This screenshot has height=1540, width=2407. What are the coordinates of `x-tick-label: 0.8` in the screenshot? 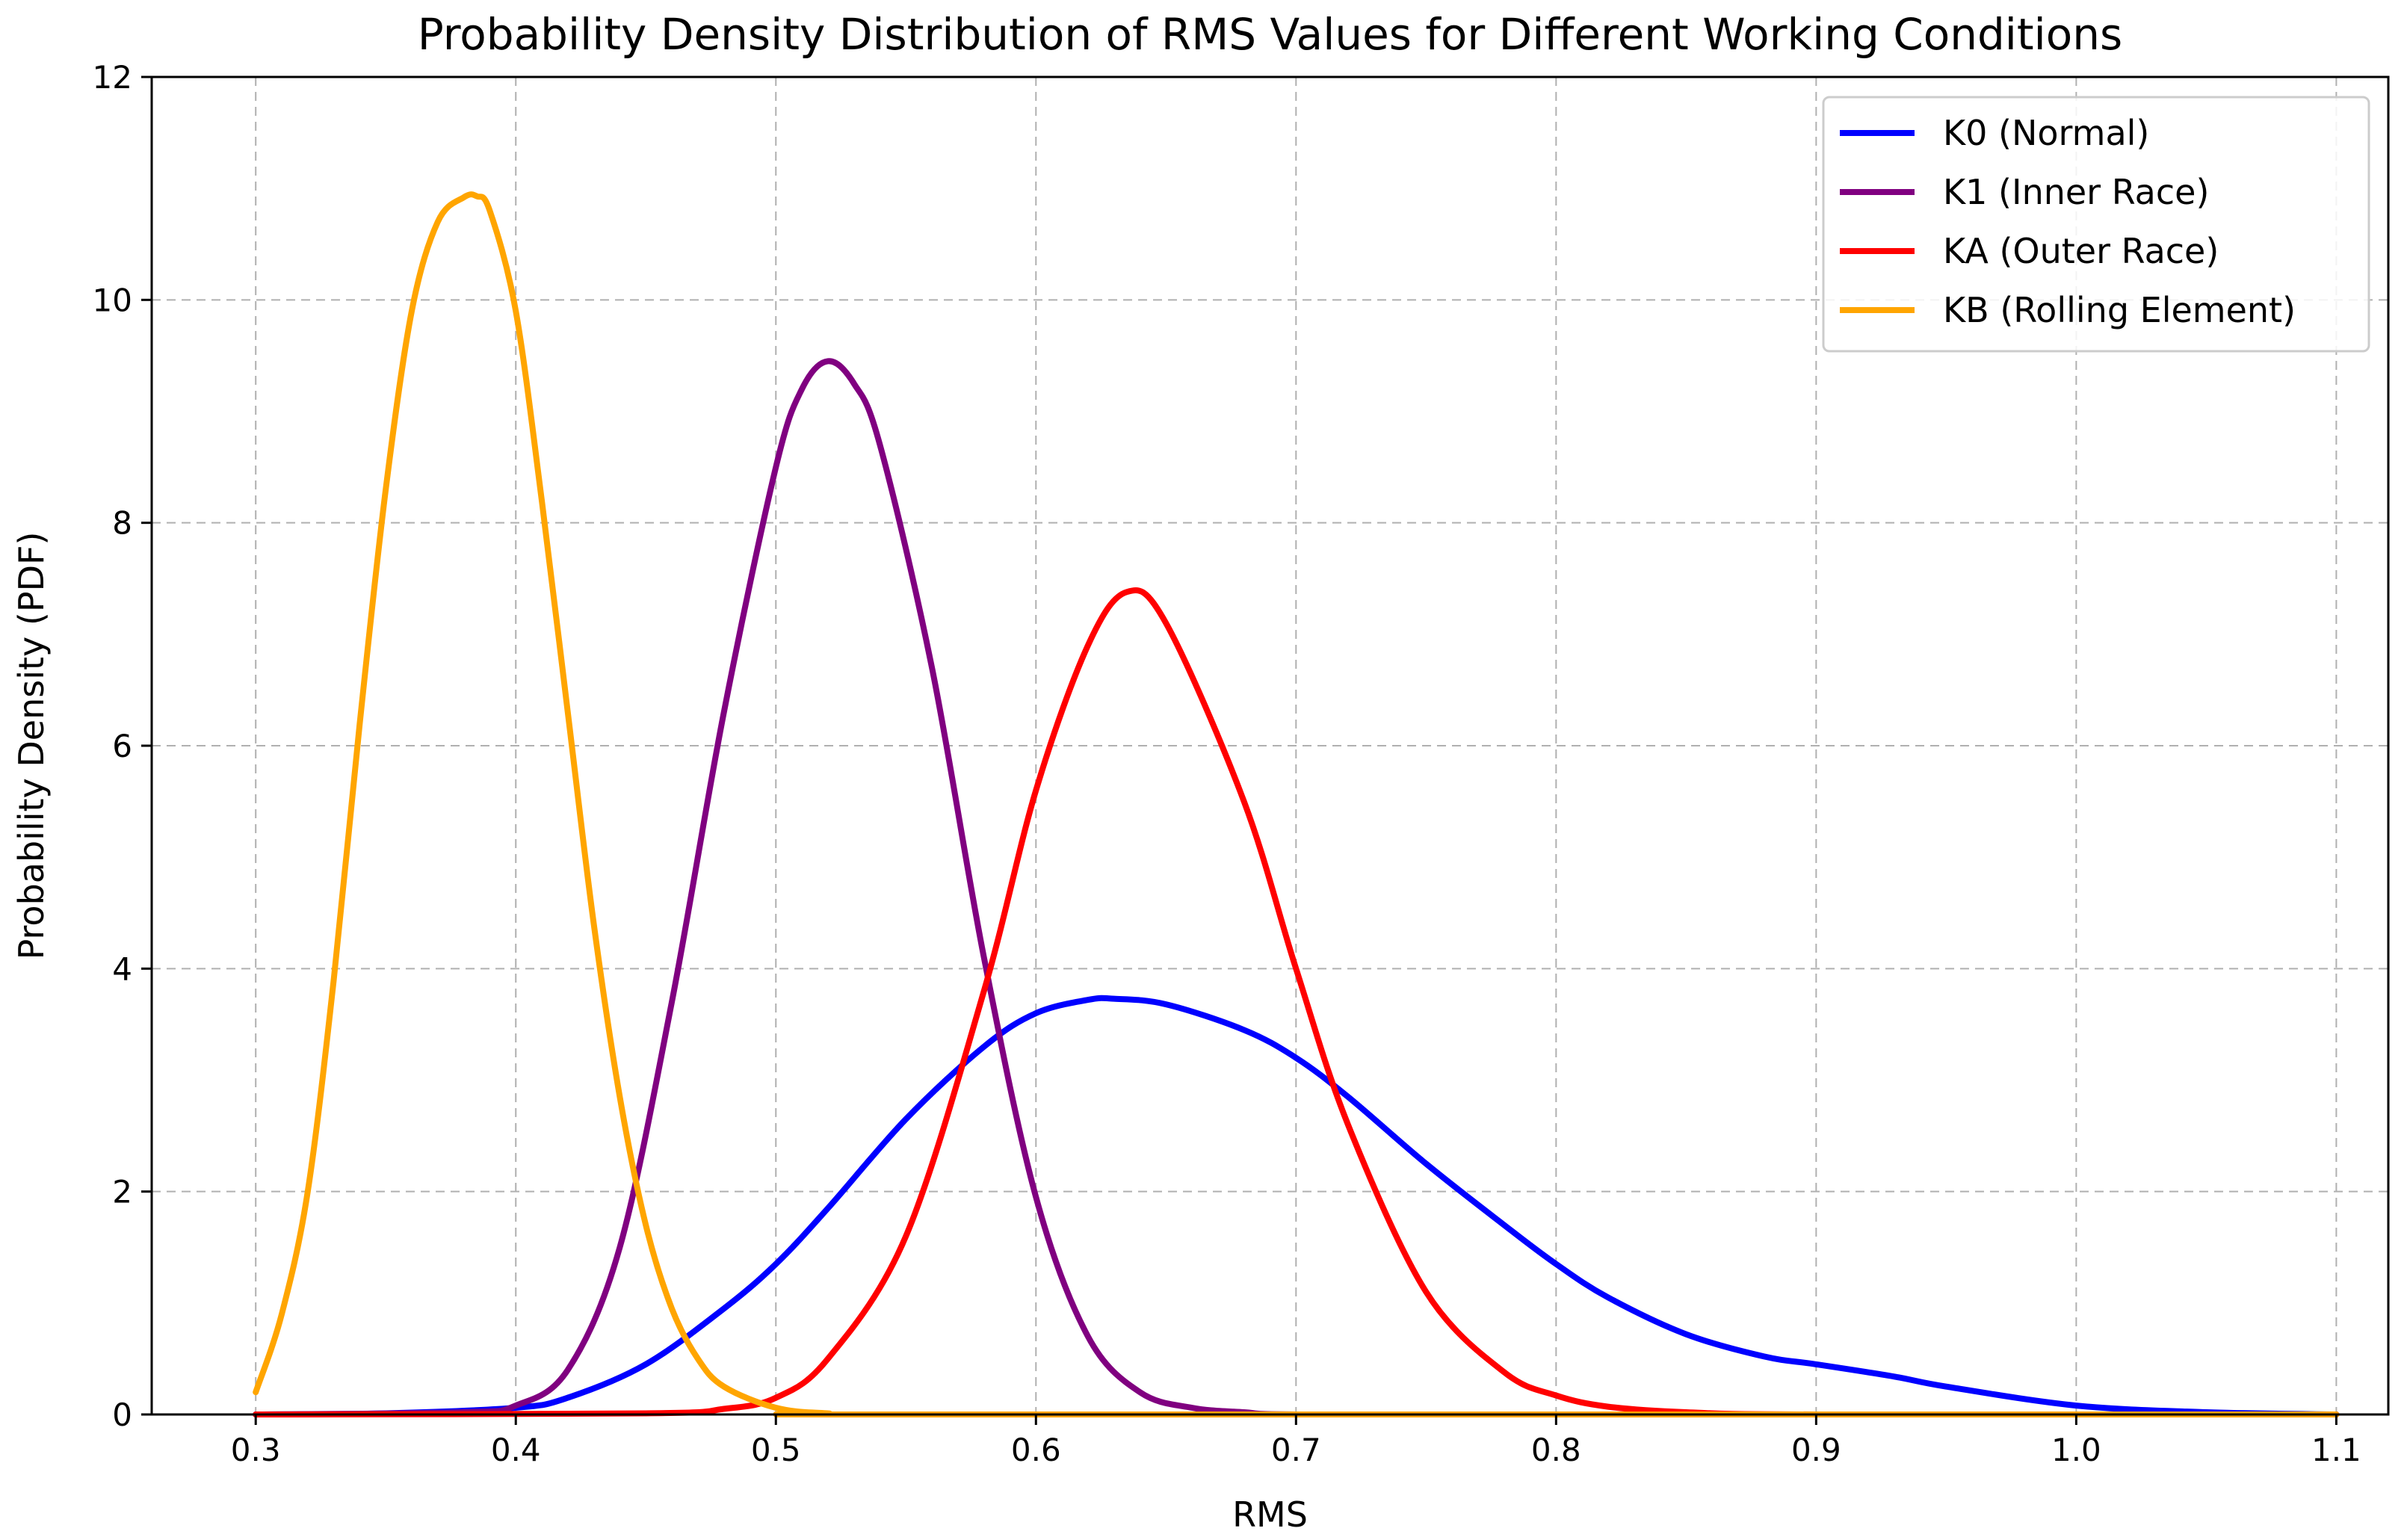 It's located at (1556, 1450).